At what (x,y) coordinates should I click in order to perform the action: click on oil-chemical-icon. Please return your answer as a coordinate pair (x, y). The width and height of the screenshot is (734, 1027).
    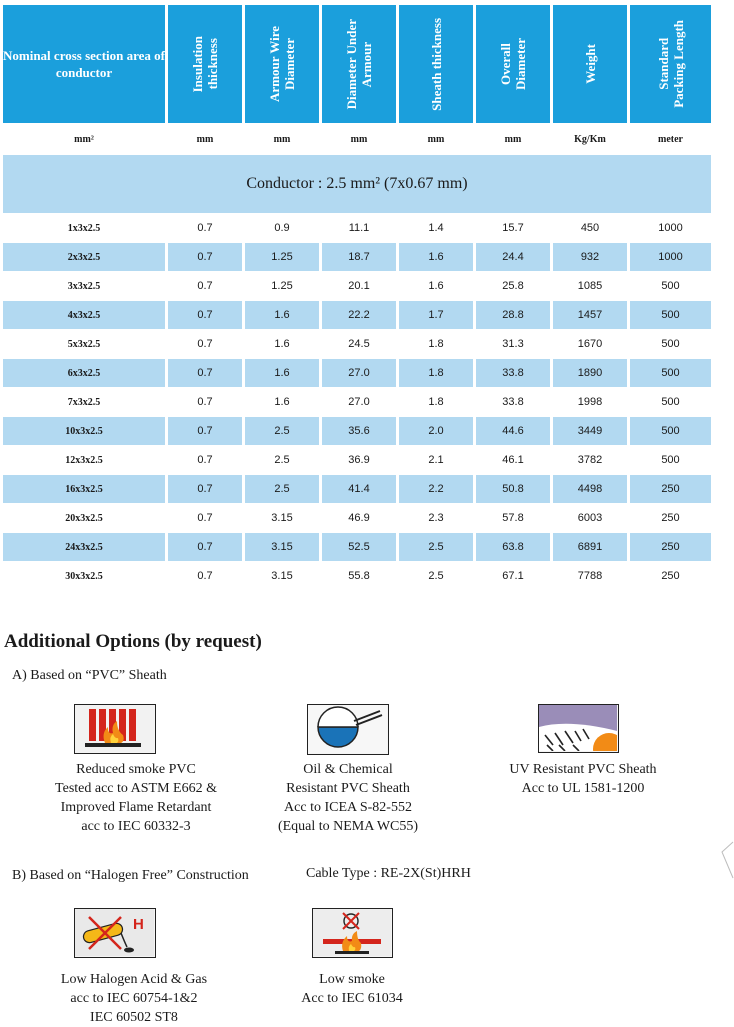
    Looking at the image, I should click on (348, 729).